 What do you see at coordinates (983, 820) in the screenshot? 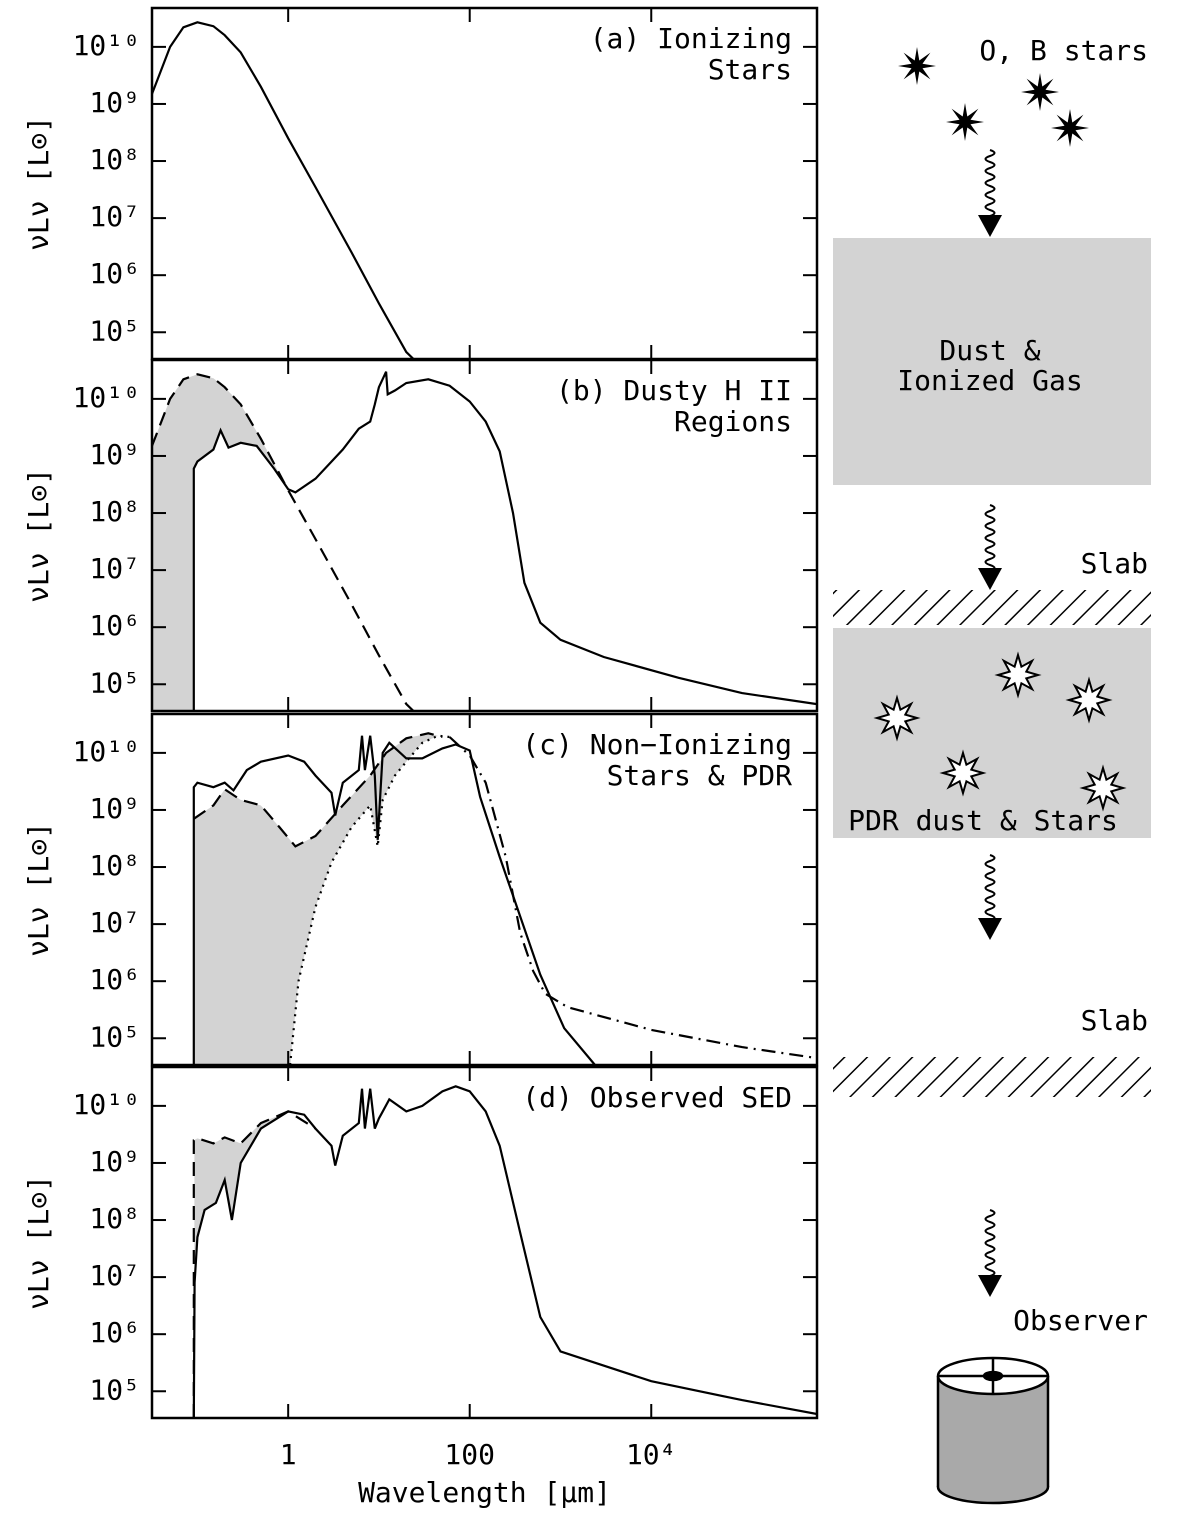
I see `diagram-label: PDR dust & Stars` at bounding box center [983, 820].